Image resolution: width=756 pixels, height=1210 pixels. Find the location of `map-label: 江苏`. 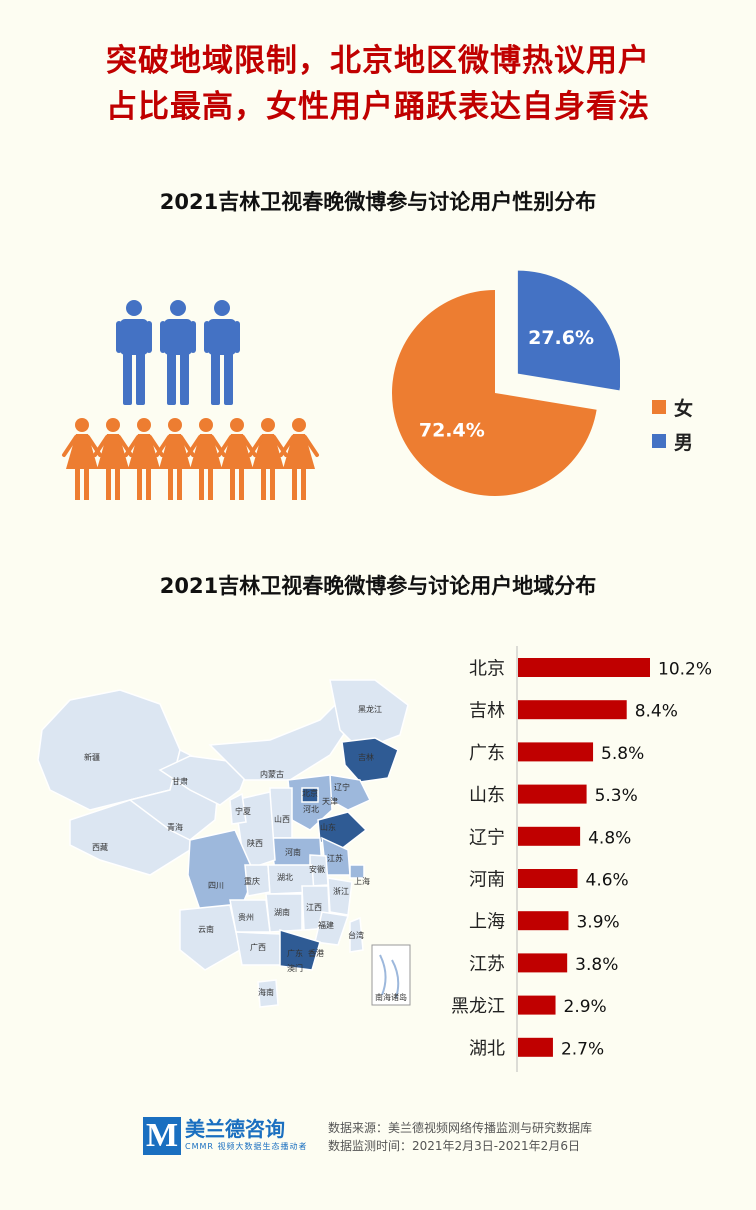

map-label: 江苏 is located at coordinates (335, 858).